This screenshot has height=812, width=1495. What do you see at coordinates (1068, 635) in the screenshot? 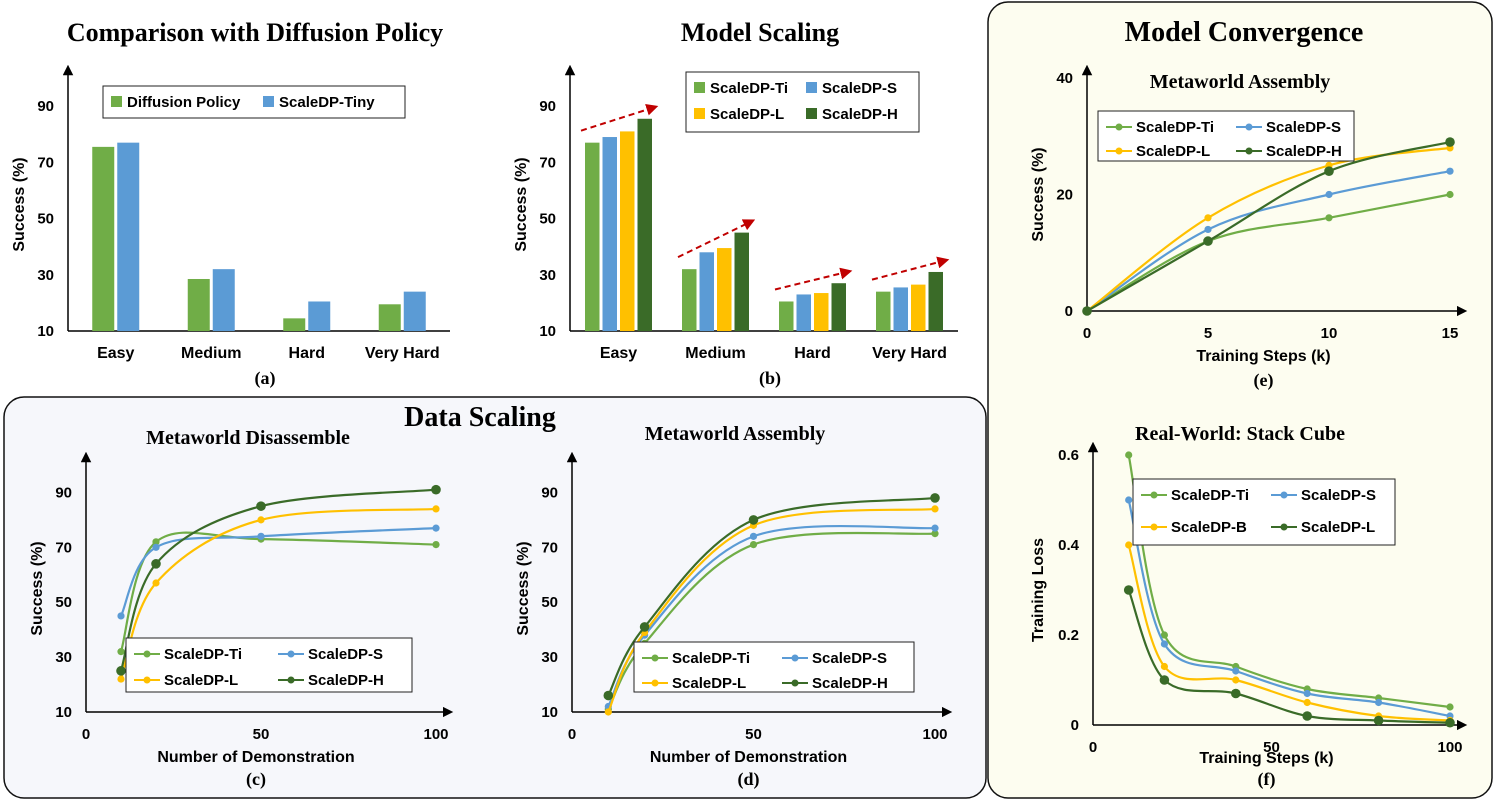
I see `y-tick-label: 0.2` at bounding box center [1068, 635].